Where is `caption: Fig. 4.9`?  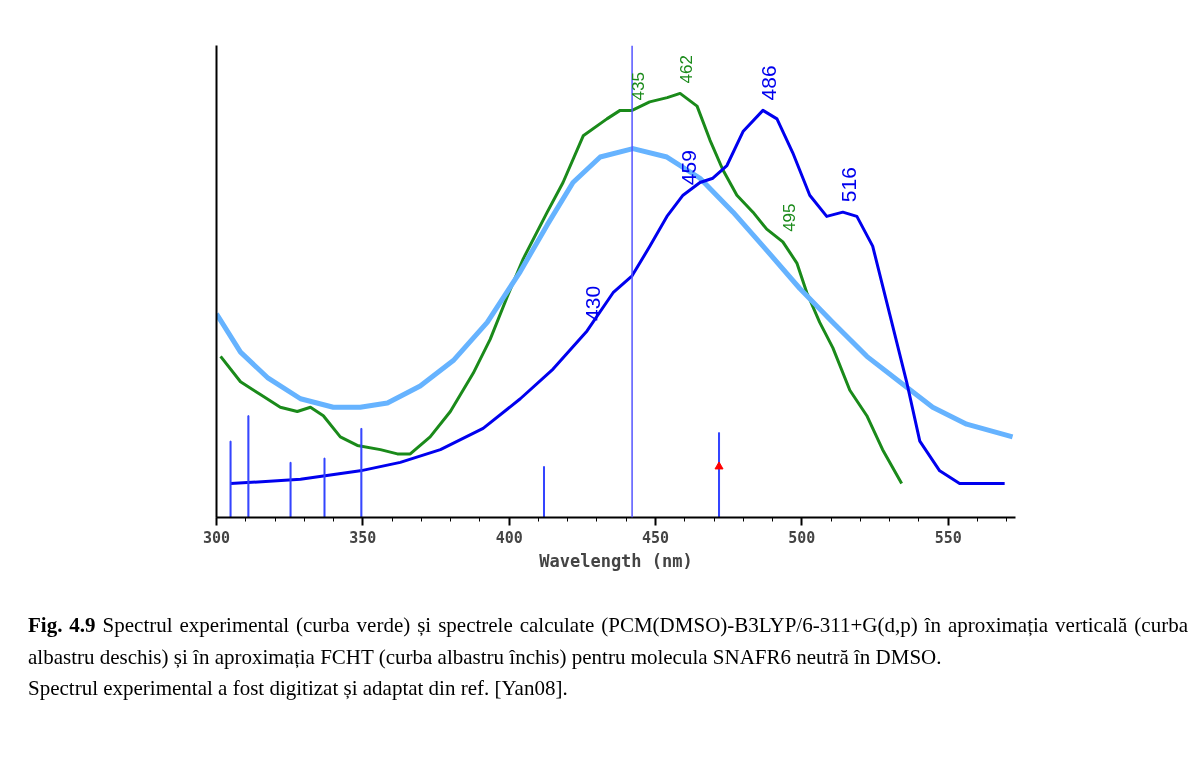 caption: Fig. 4.9 is located at coordinates (62, 625).